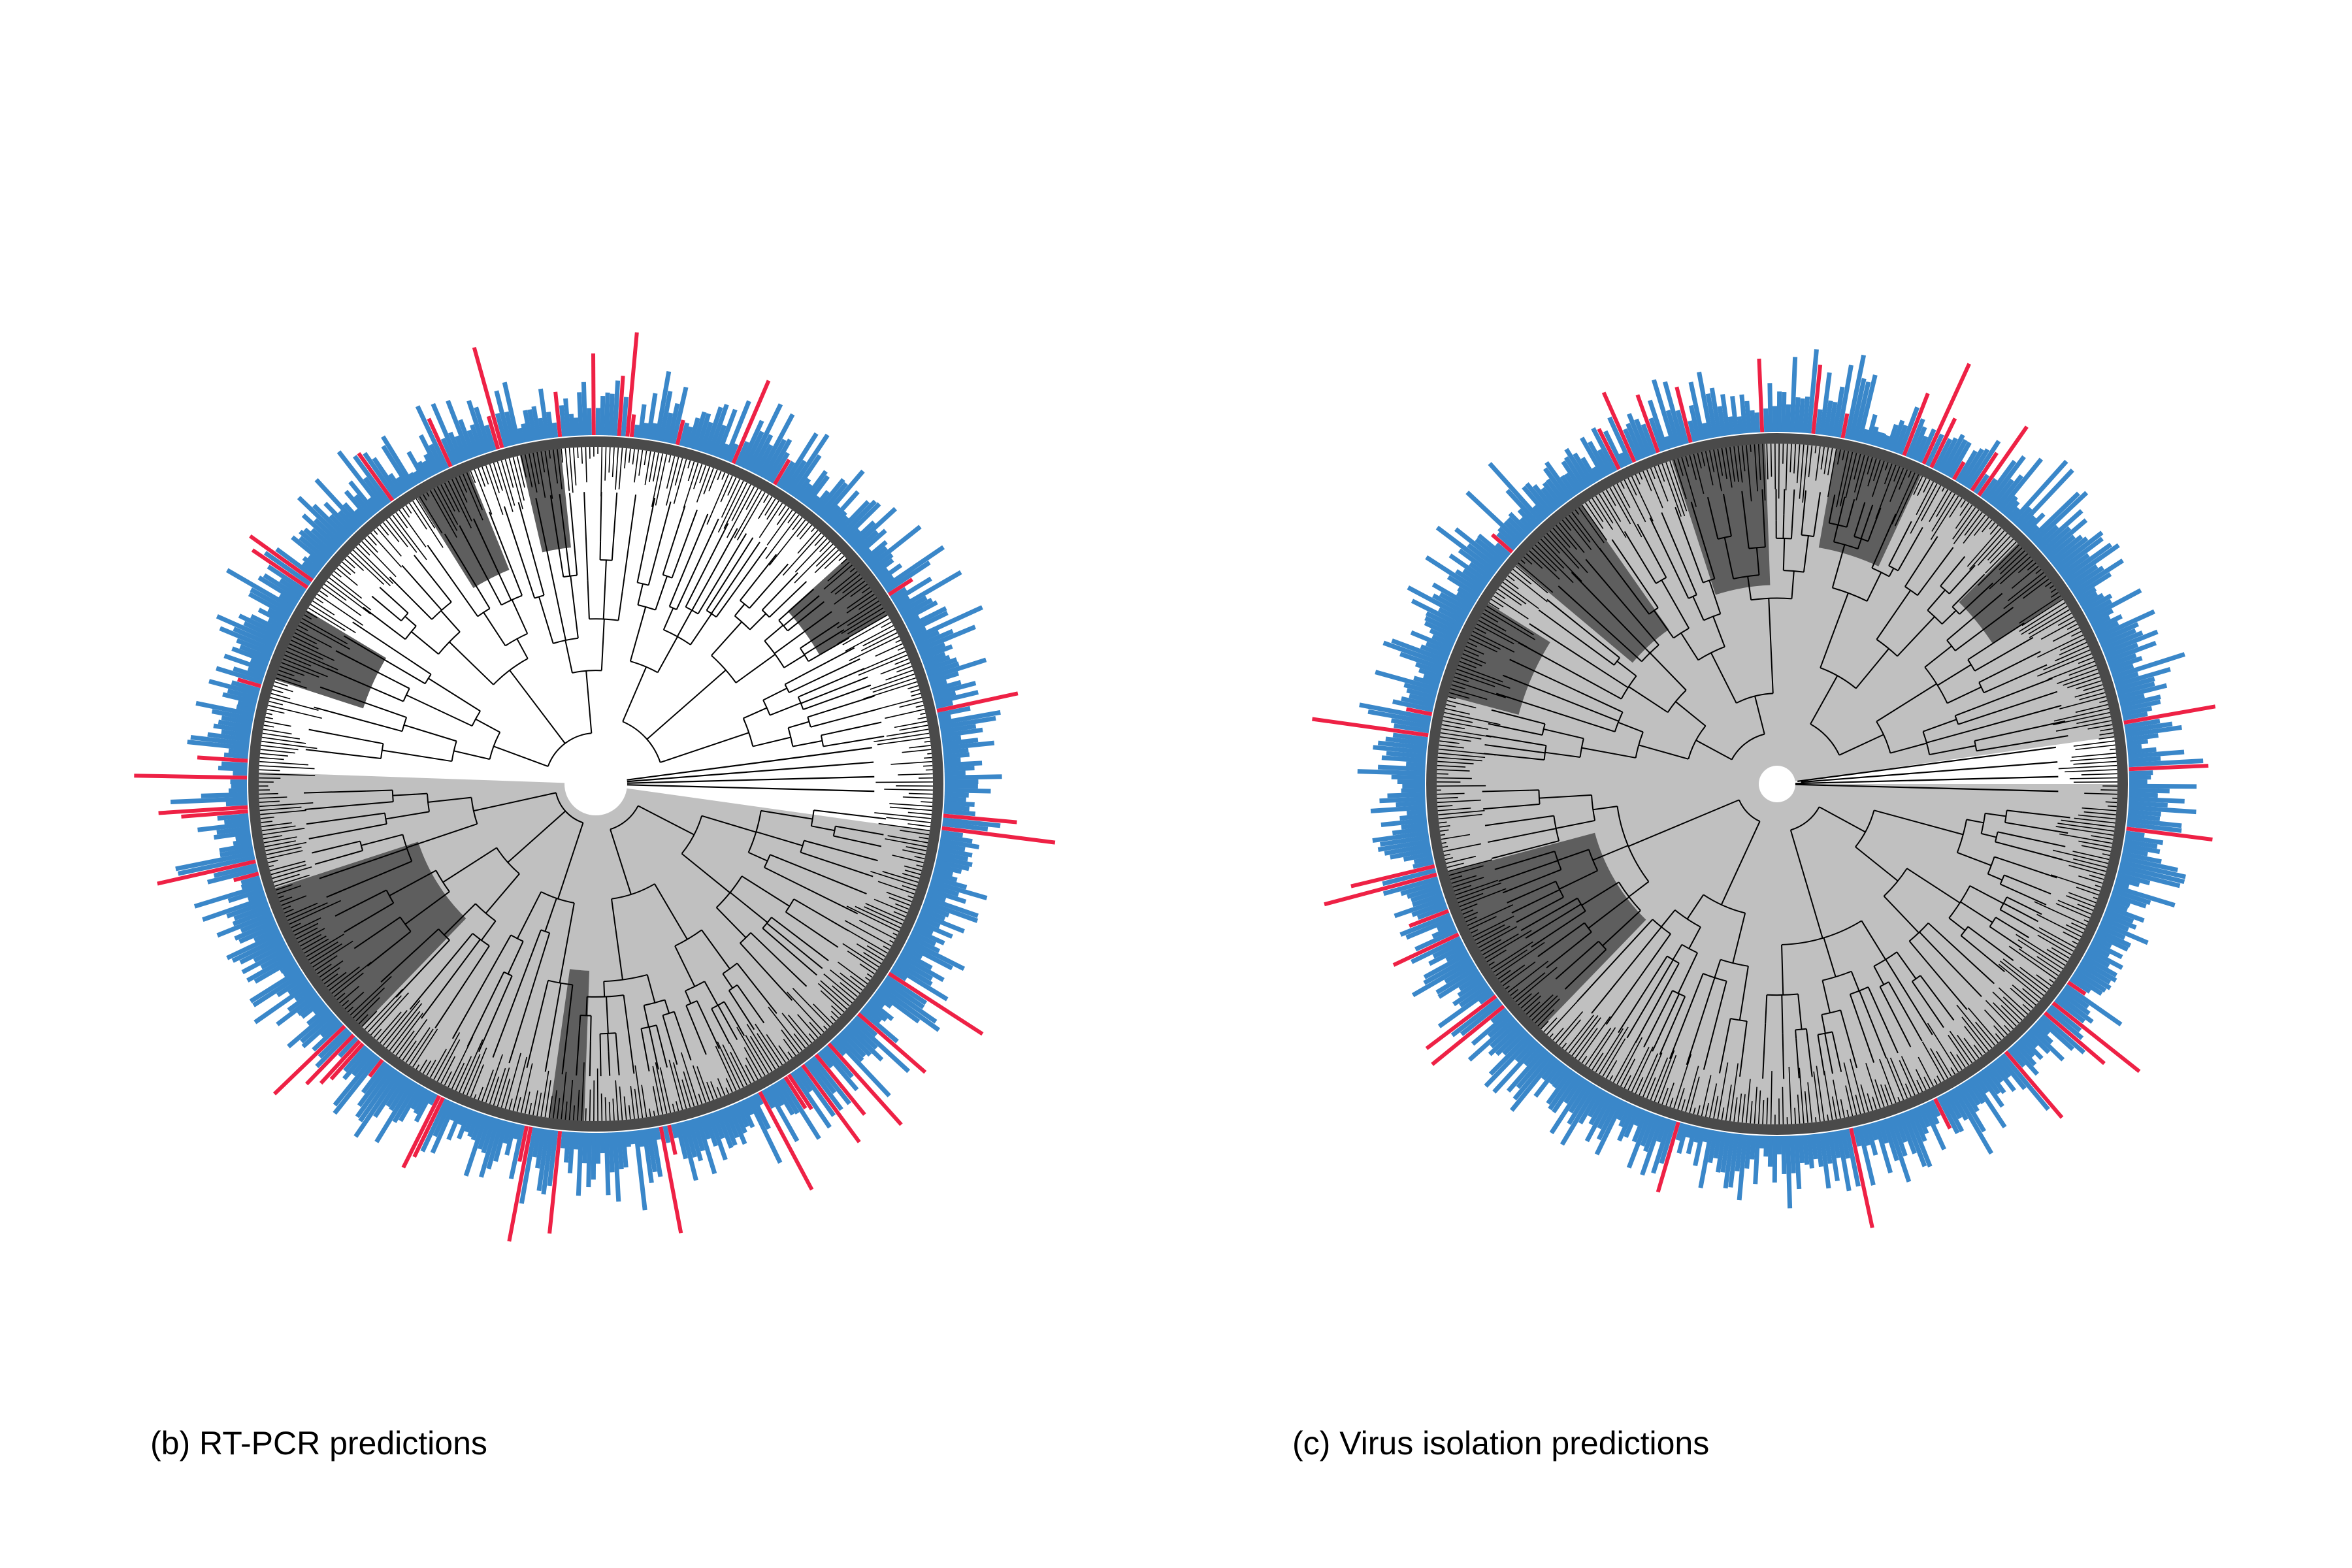 The width and height of the screenshot is (2352, 1568). Describe the element at coordinates (1501, 1443) in the screenshot. I see `panel-c-caption: (c) Virus isolation predictions` at that location.